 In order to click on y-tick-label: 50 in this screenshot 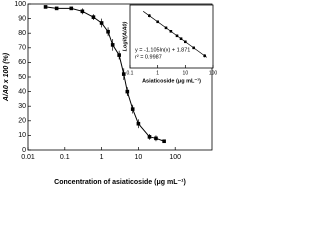, I will do `click(22, 77)`.